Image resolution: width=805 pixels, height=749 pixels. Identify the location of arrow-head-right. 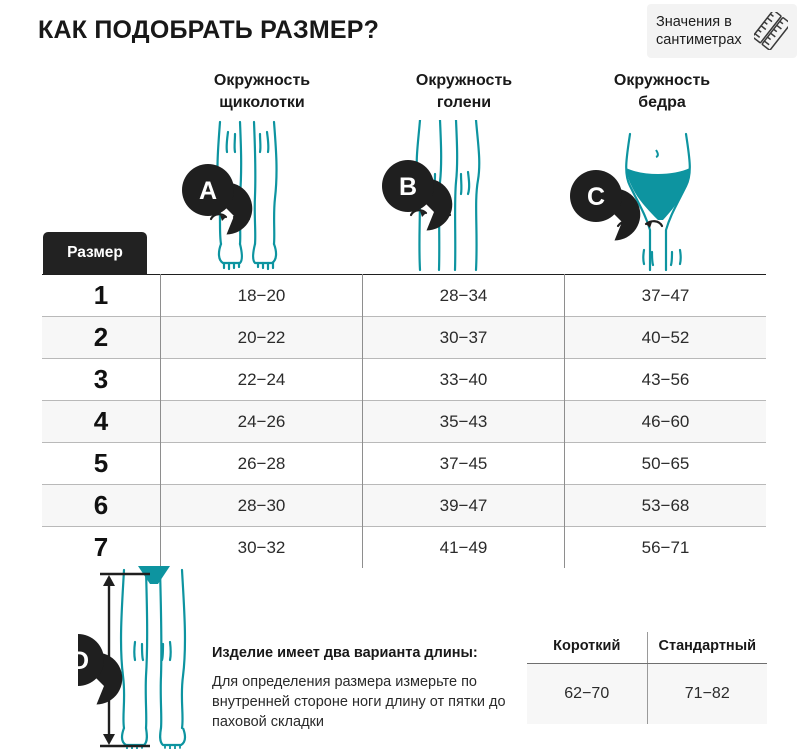
(649, 225).